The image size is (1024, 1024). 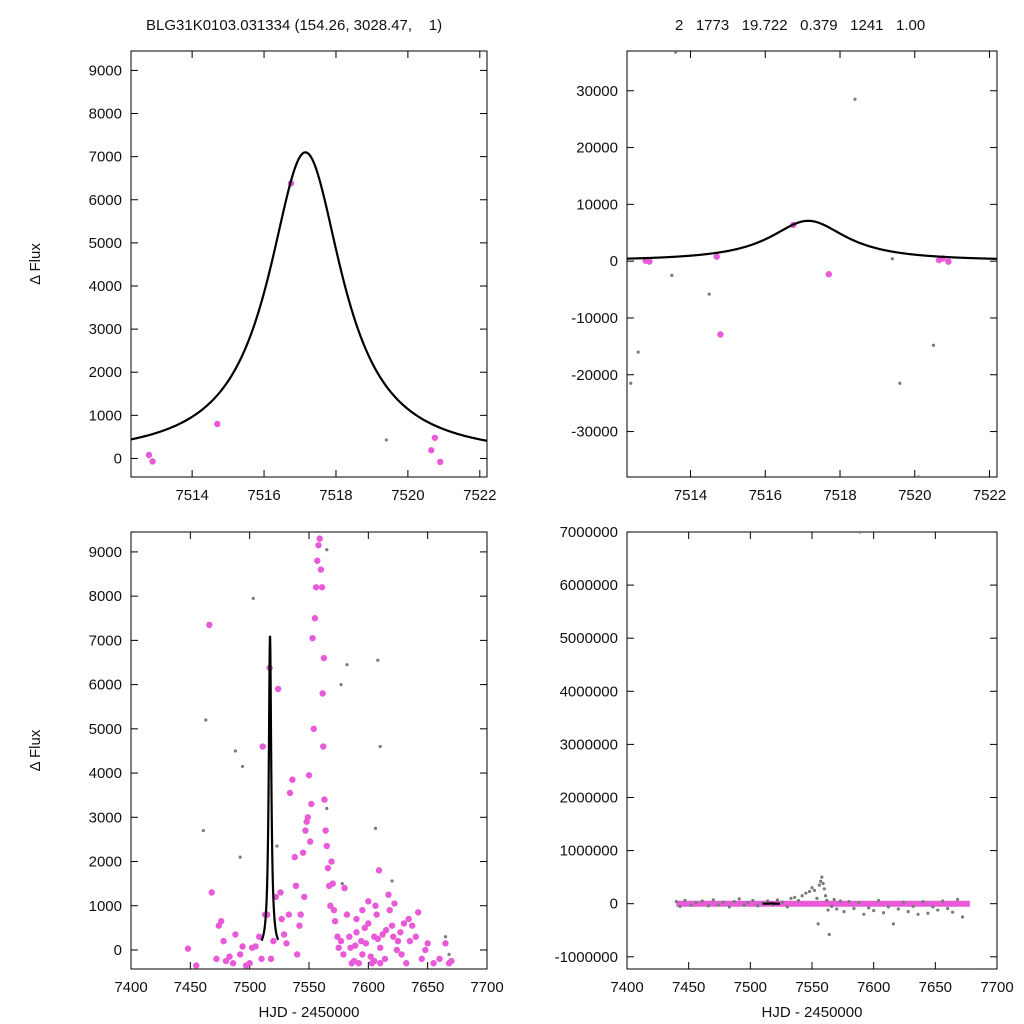 I want to click on y-tick-label: 7000, so click(x=105, y=640).